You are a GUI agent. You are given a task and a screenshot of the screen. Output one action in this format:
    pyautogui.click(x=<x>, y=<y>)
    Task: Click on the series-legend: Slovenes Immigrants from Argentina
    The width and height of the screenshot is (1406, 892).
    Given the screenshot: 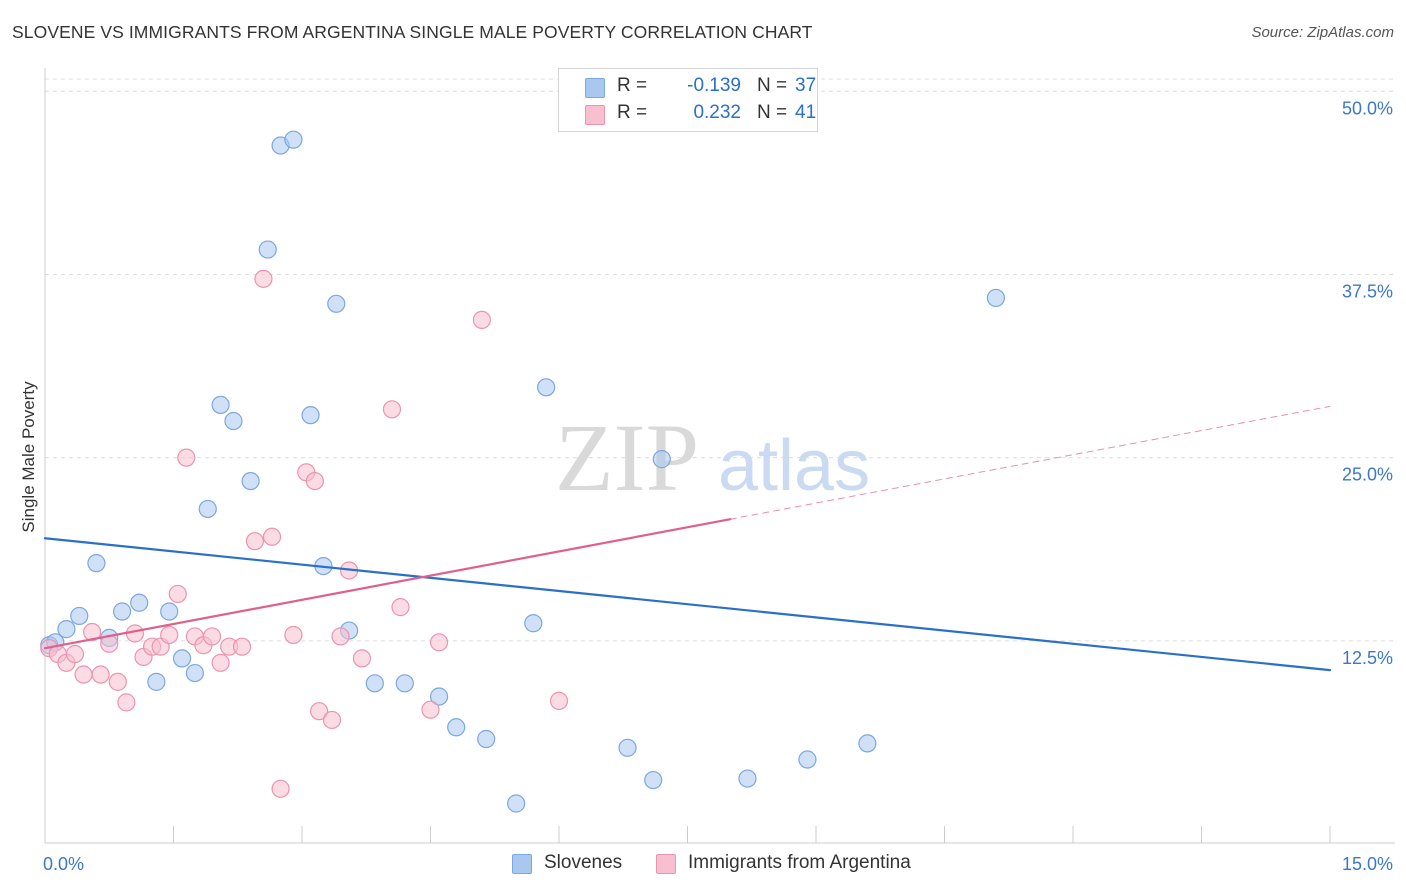 What is the action you would take?
    pyautogui.click(x=703, y=865)
    